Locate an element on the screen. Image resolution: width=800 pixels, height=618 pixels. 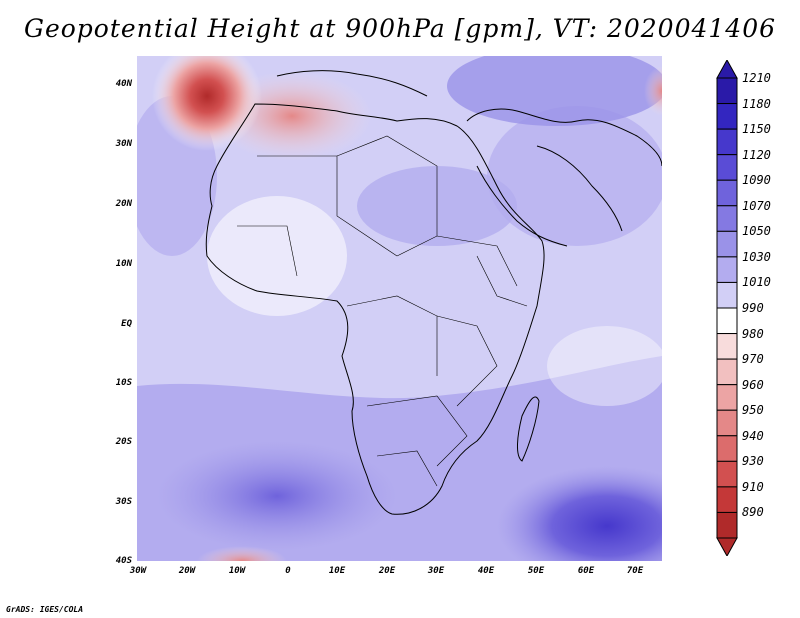
madagascar-coast is located at coordinates (528, 429).